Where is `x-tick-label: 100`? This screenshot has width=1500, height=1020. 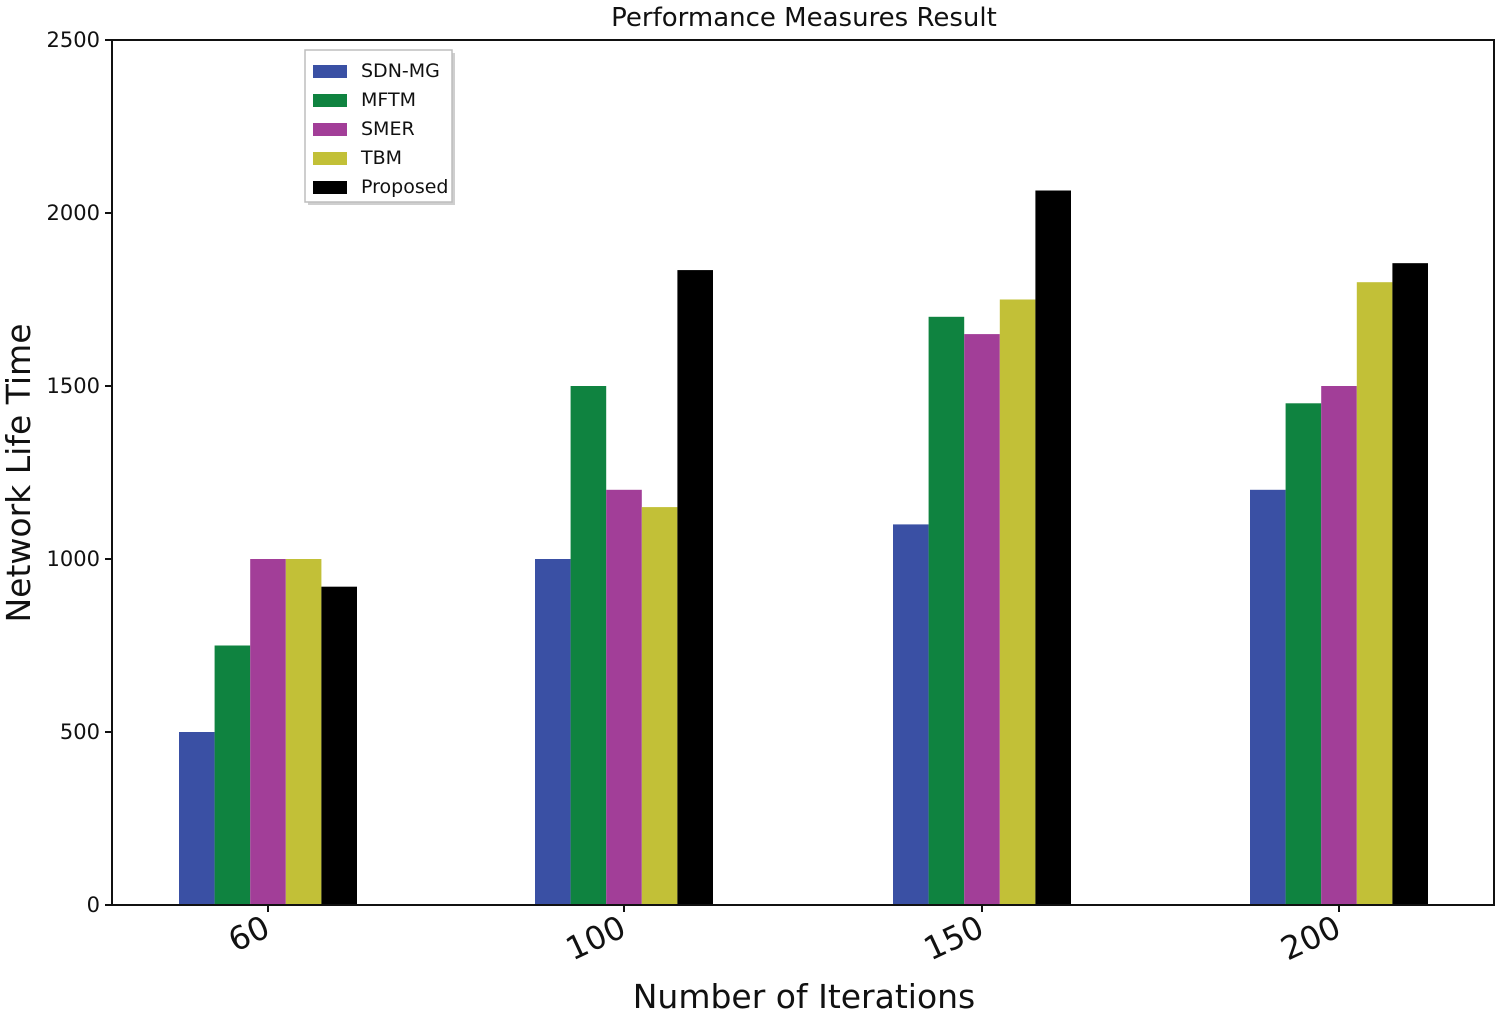 x-tick-label: 100 is located at coordinates (595, 938).